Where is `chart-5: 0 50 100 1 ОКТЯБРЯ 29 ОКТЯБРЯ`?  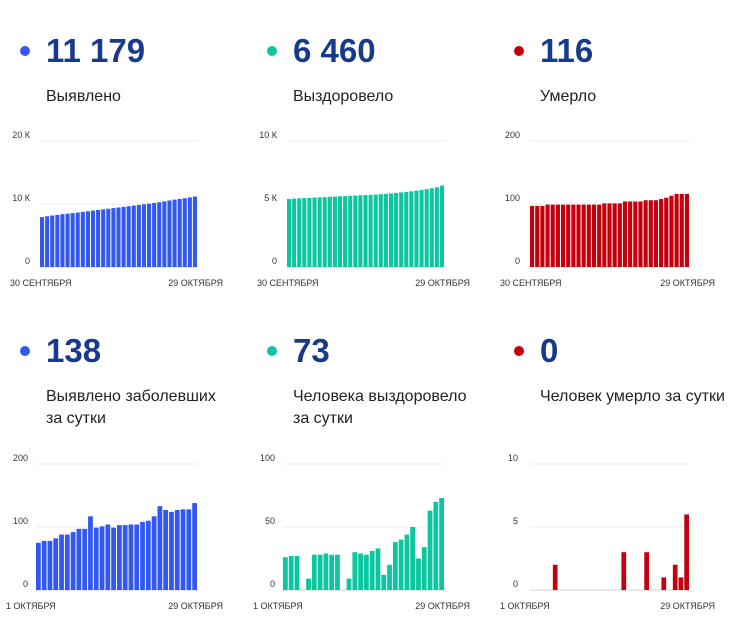 chart-5: 0 50 100 1 ОКТЯБРЯ 29 ОКТЯБРЯ is located at coordinates (361, 532).